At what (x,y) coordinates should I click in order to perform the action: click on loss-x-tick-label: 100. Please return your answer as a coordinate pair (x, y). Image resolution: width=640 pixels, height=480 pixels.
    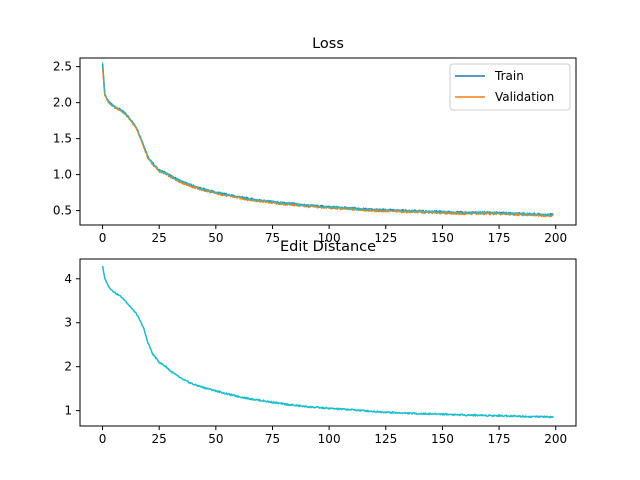
    Looking at the image, I should click on (329, 238).